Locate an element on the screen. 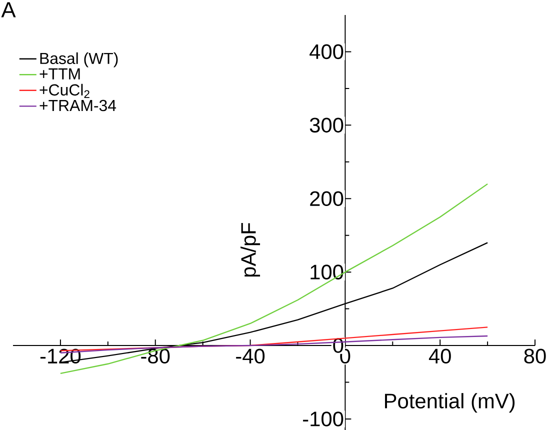  x-tick-label: 40 is located at coordinates (439, 356).